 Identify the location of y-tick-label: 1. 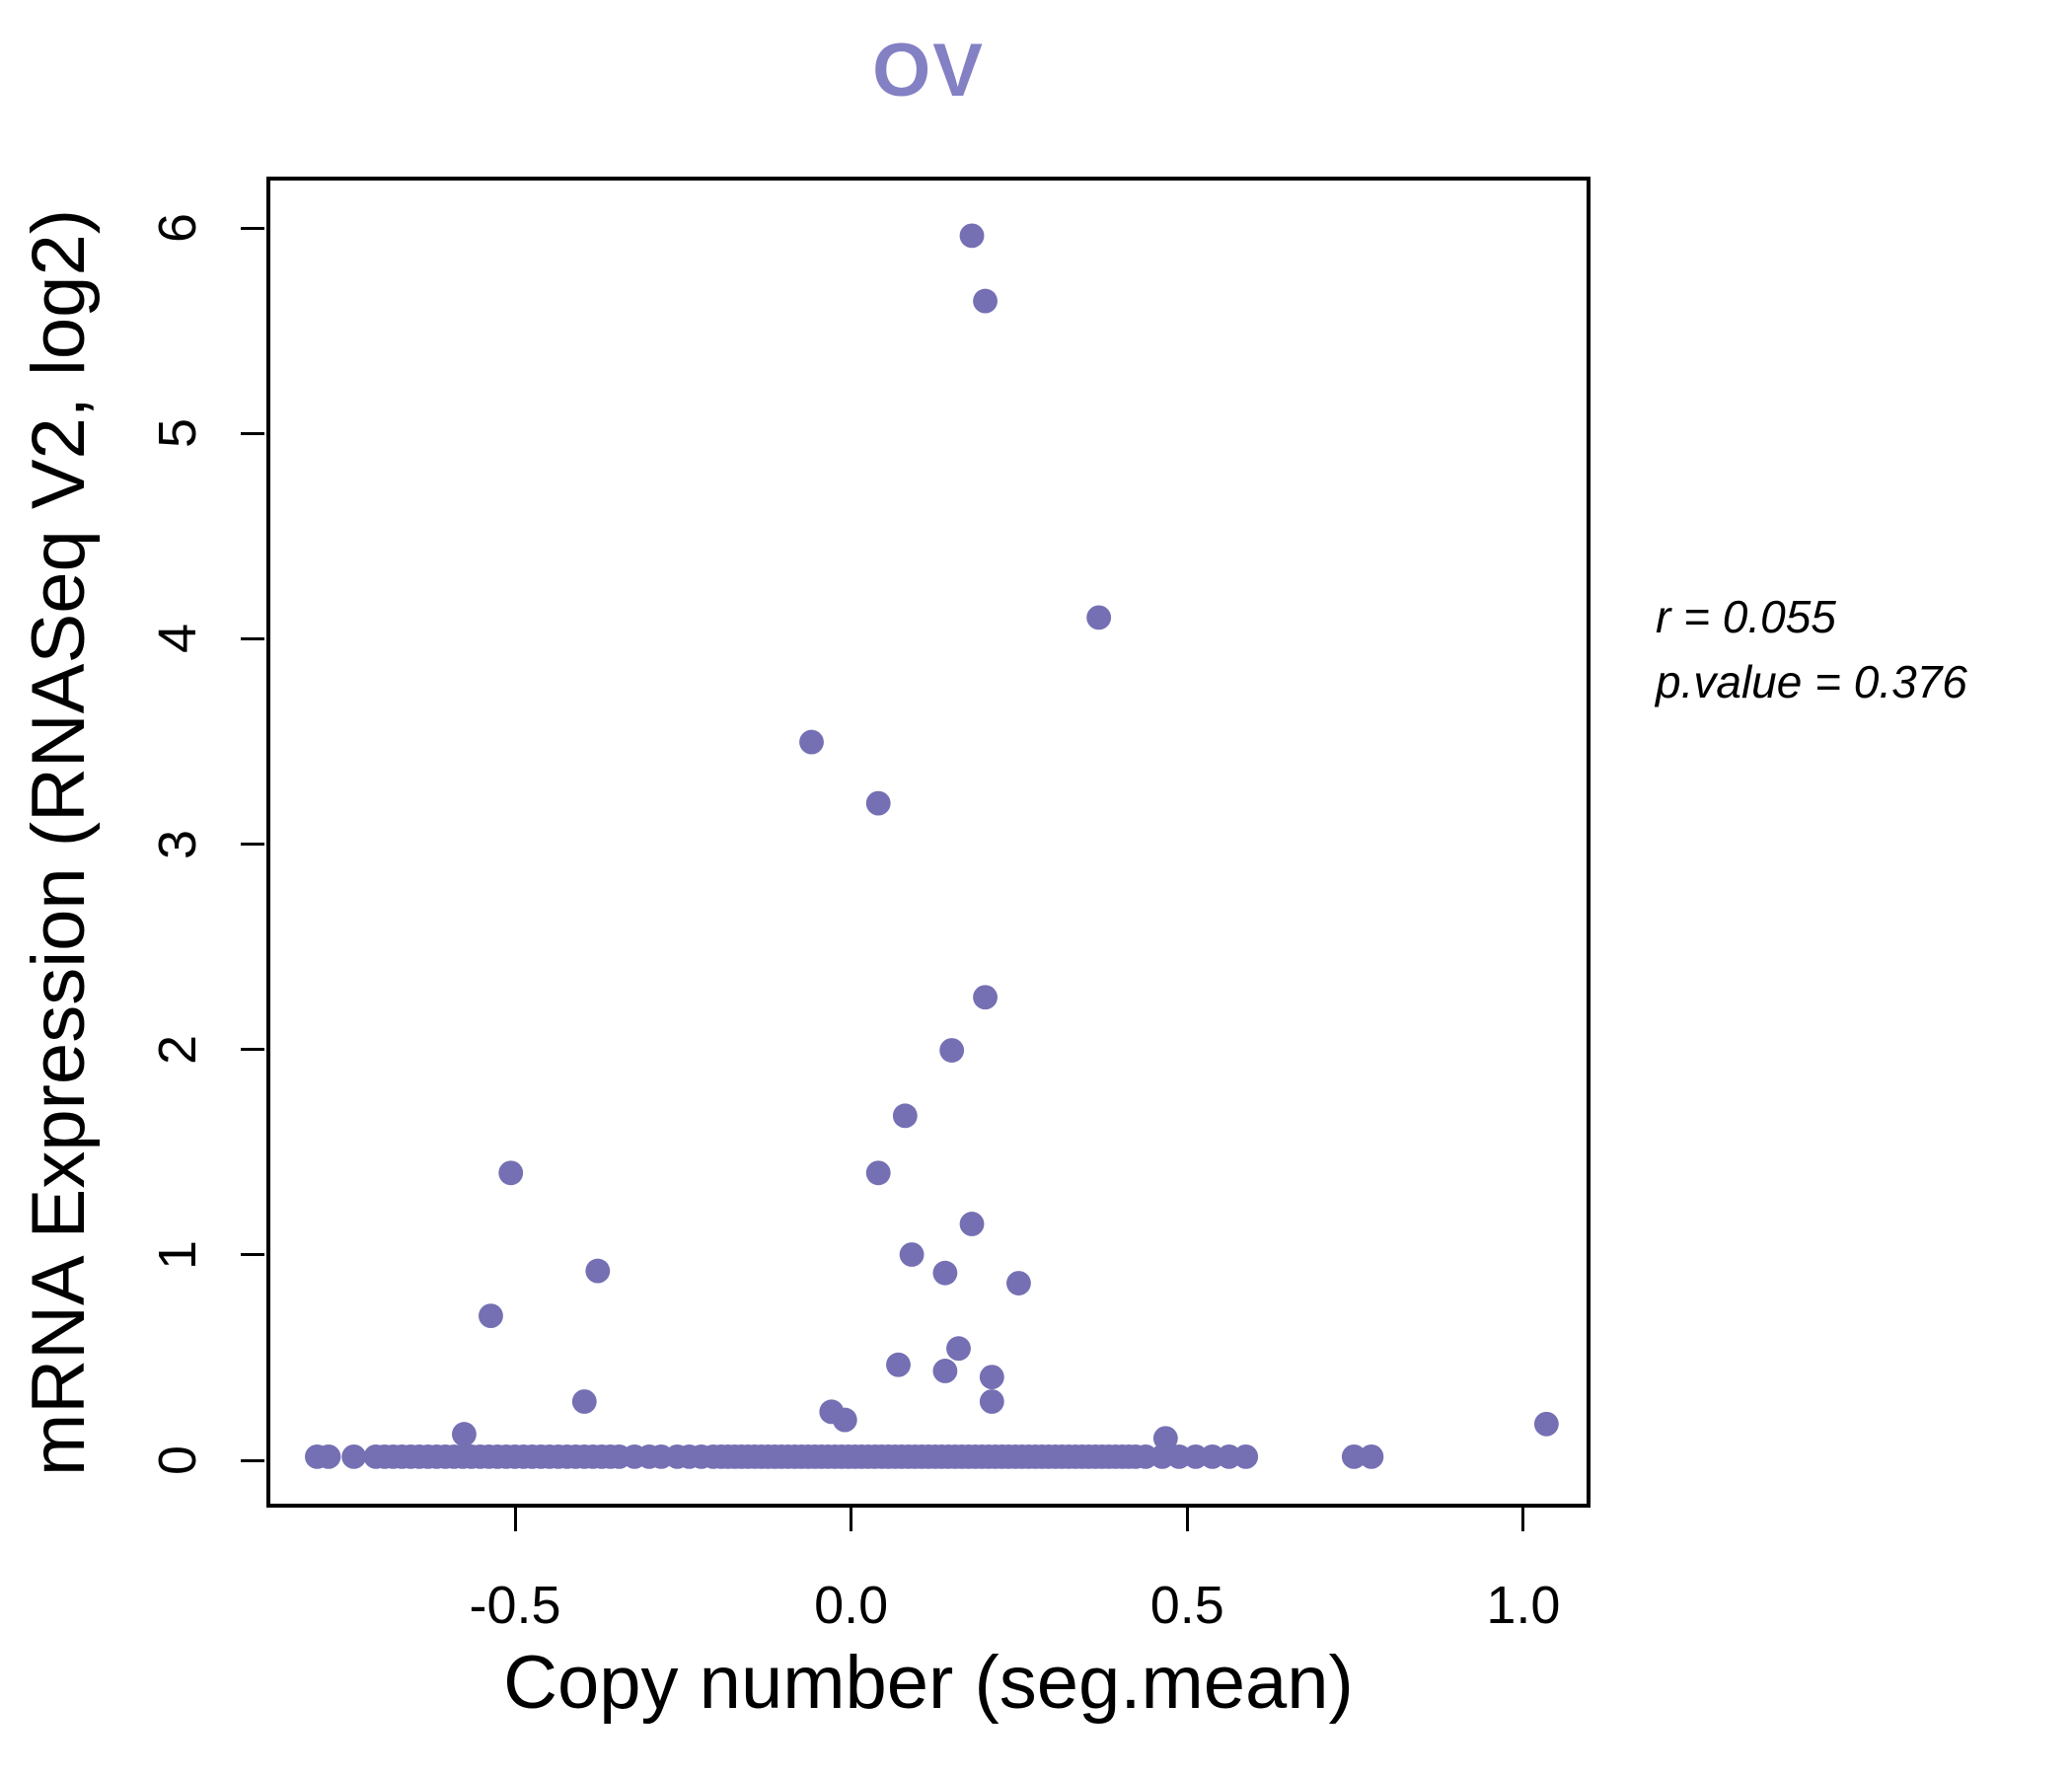
(178, 1254).